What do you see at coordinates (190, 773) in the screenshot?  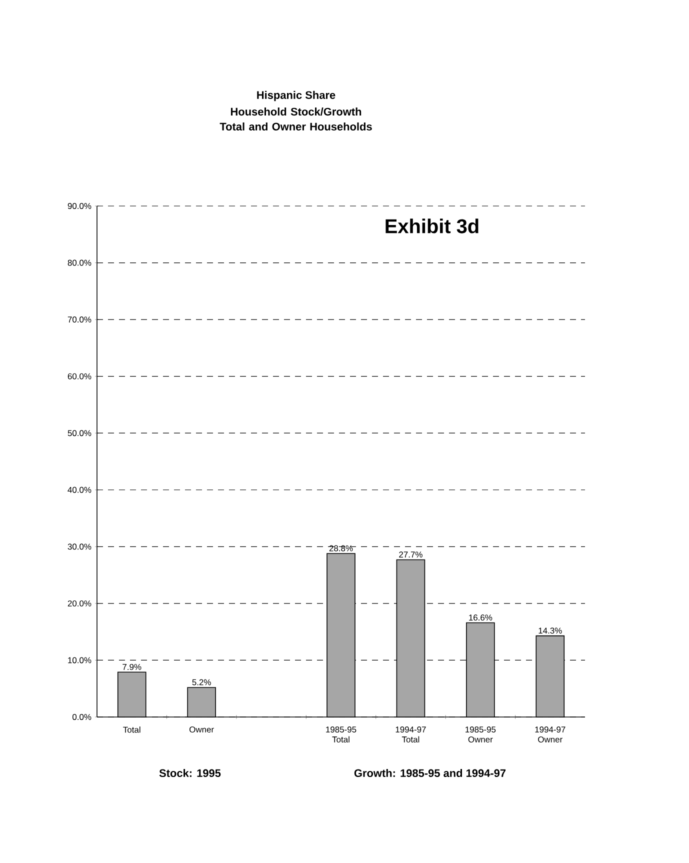 I see `text: Stock: 1995` at bounding box center [190, 773].